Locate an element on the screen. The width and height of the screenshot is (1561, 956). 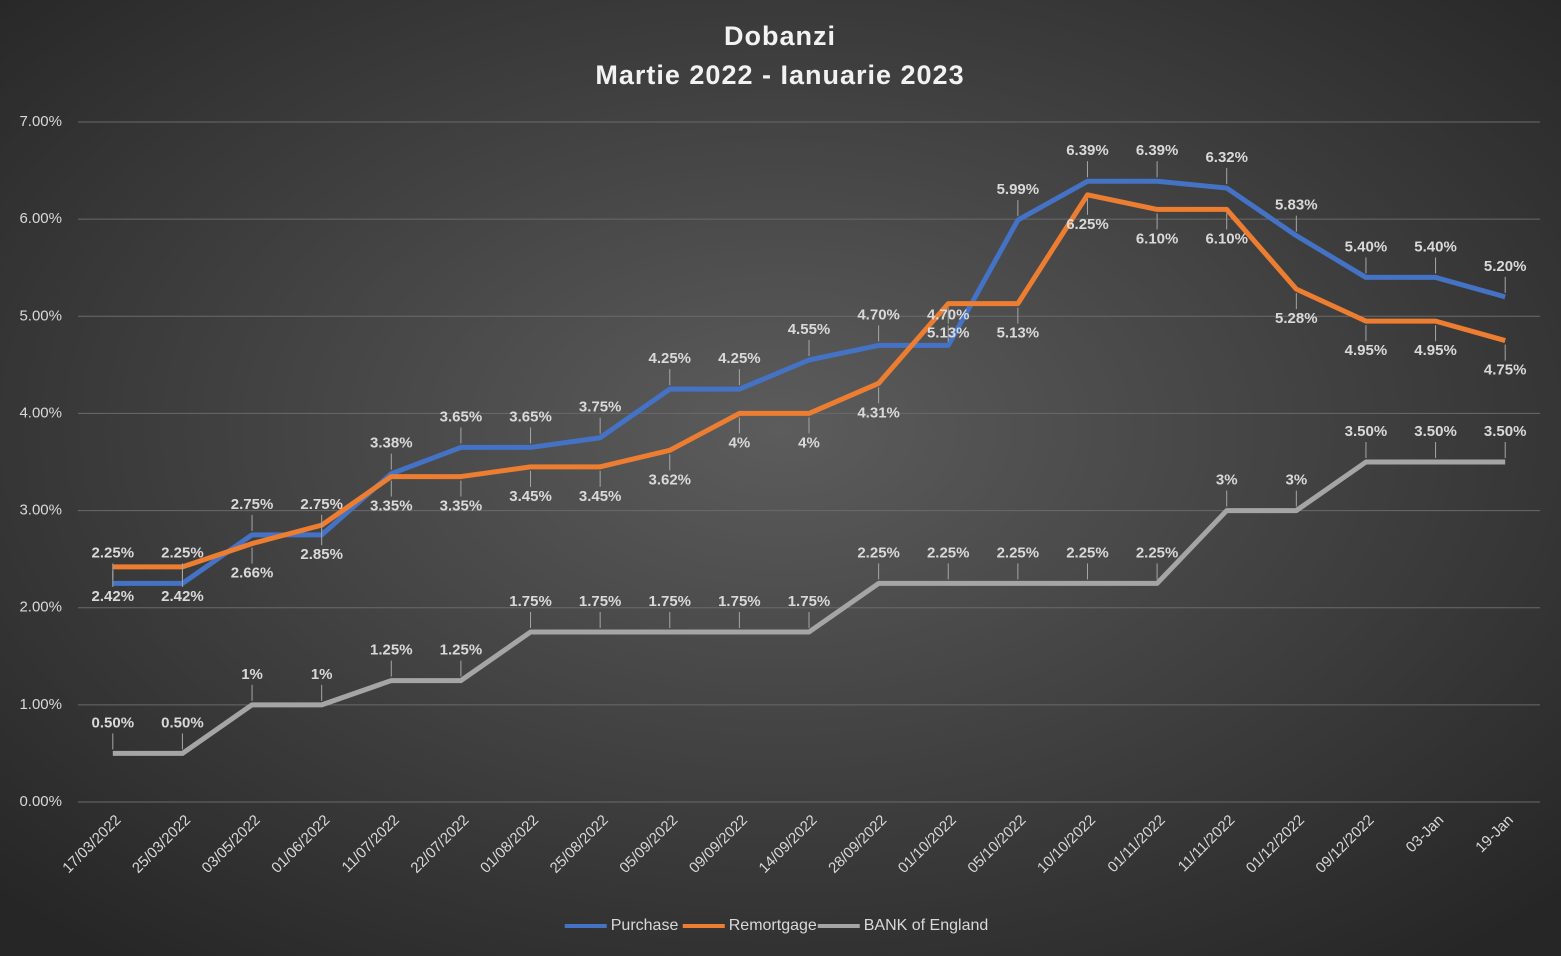
y-tick-label: 5.00% is located at coordinates (40, 315).